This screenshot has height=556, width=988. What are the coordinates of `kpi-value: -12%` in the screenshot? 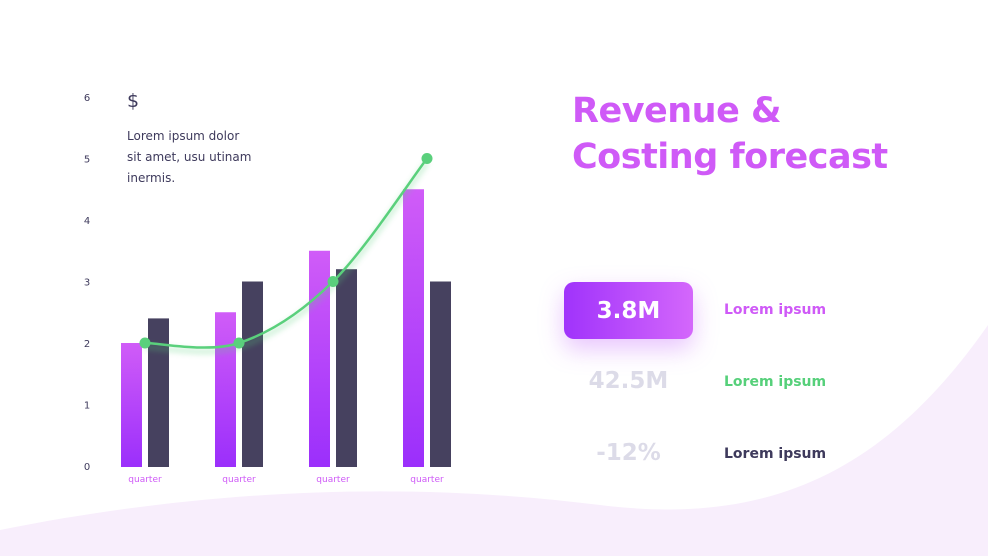 It's located at (628, 453).